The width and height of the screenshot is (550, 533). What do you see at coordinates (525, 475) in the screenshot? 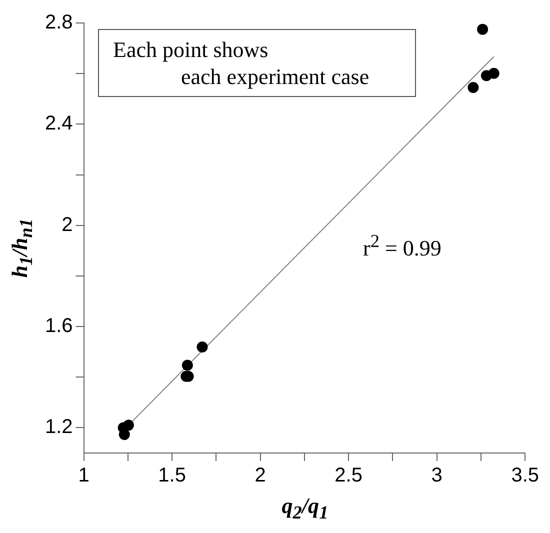
I see `x-tick-label: 3.5` at bounding box center [525, 475].